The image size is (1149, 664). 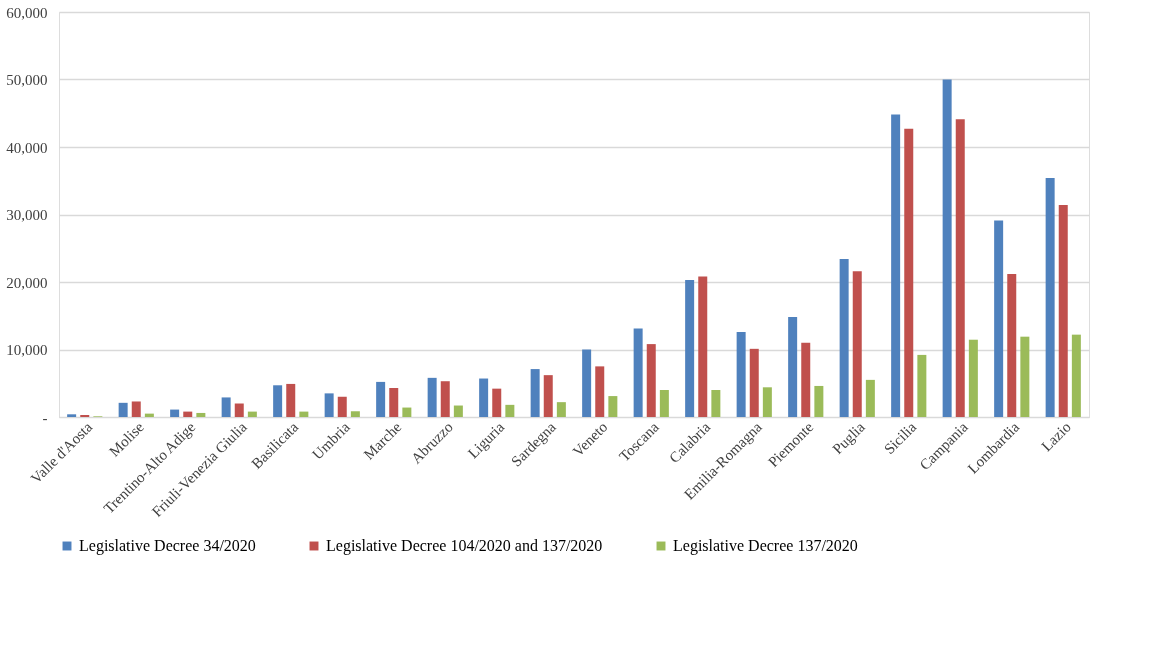 I want to click on legend-label: Legislative Decree 104/2020 and 137/2020, so click(x=464, y=546).